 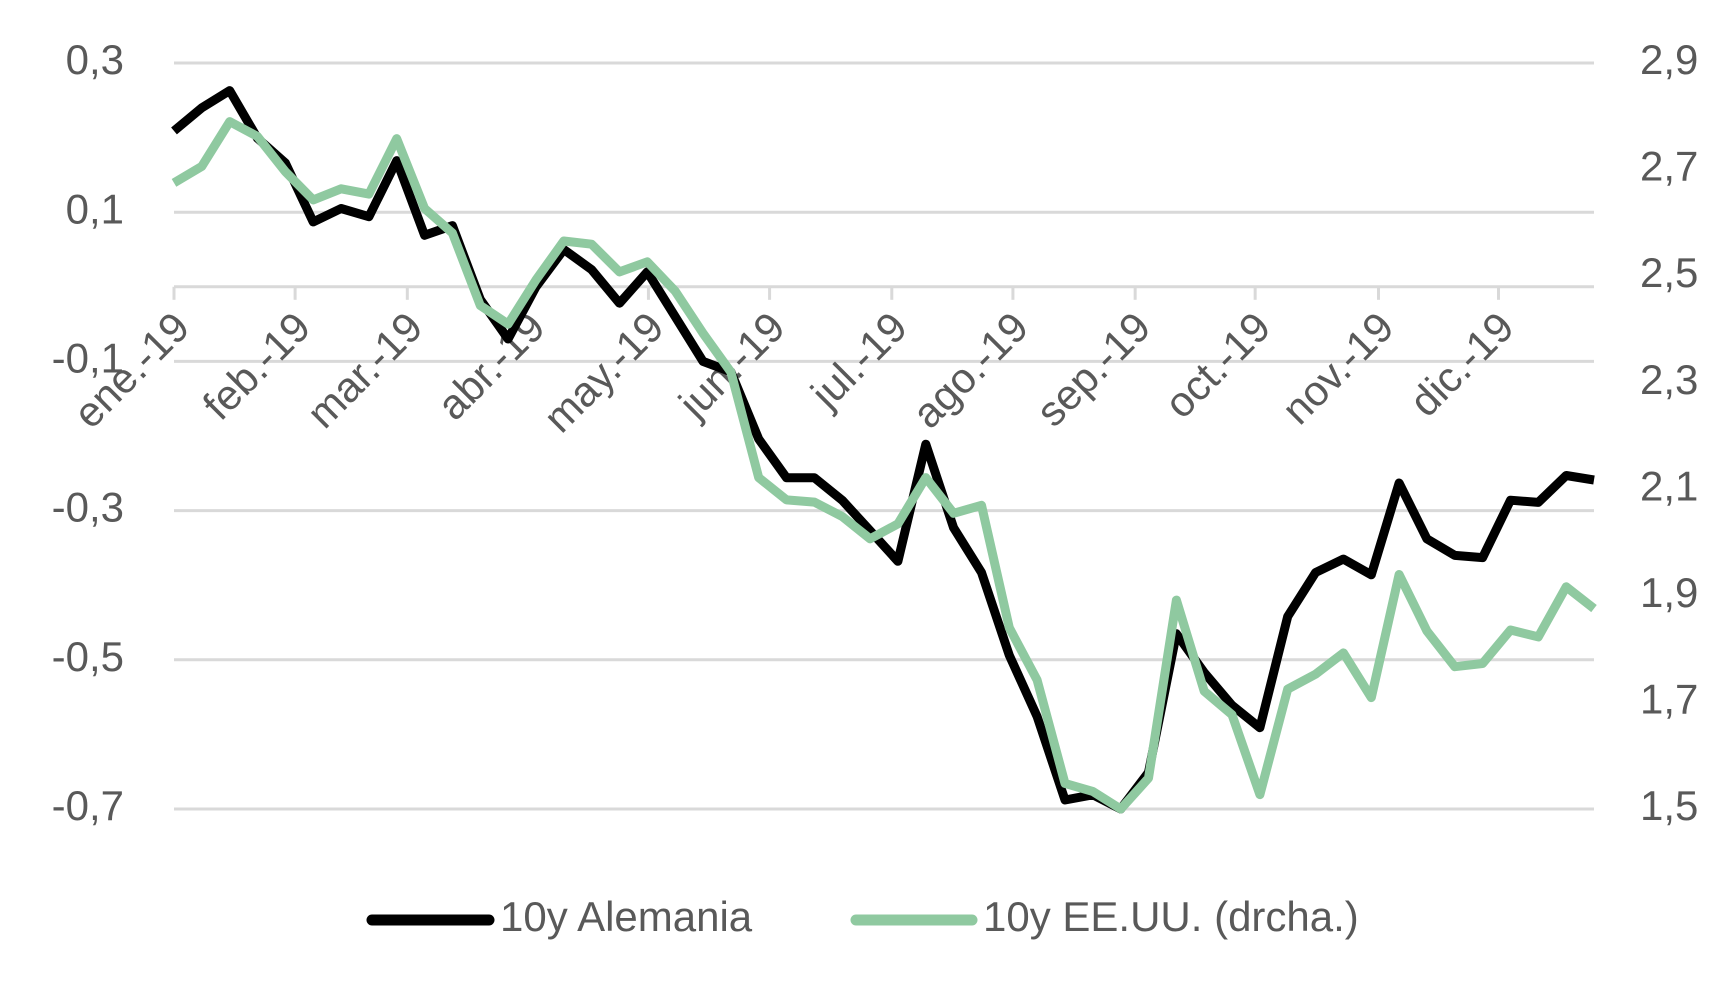 I want to click on y-tick-label: -0,5, so click(x=88, y=656).